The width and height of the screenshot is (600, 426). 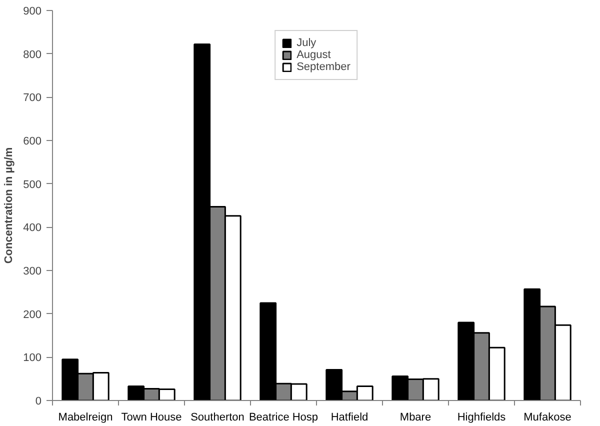 I want to click on y-tick-label: 800, so click(x=32, y=54).